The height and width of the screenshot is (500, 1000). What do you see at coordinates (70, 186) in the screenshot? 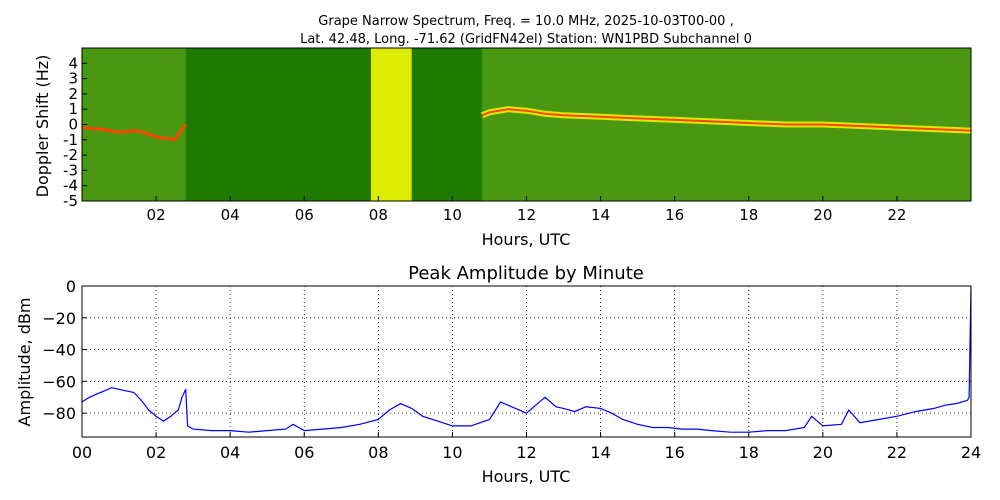
I see `spectrogram-y-tick-label: -4` at bounding box center [70, 186].